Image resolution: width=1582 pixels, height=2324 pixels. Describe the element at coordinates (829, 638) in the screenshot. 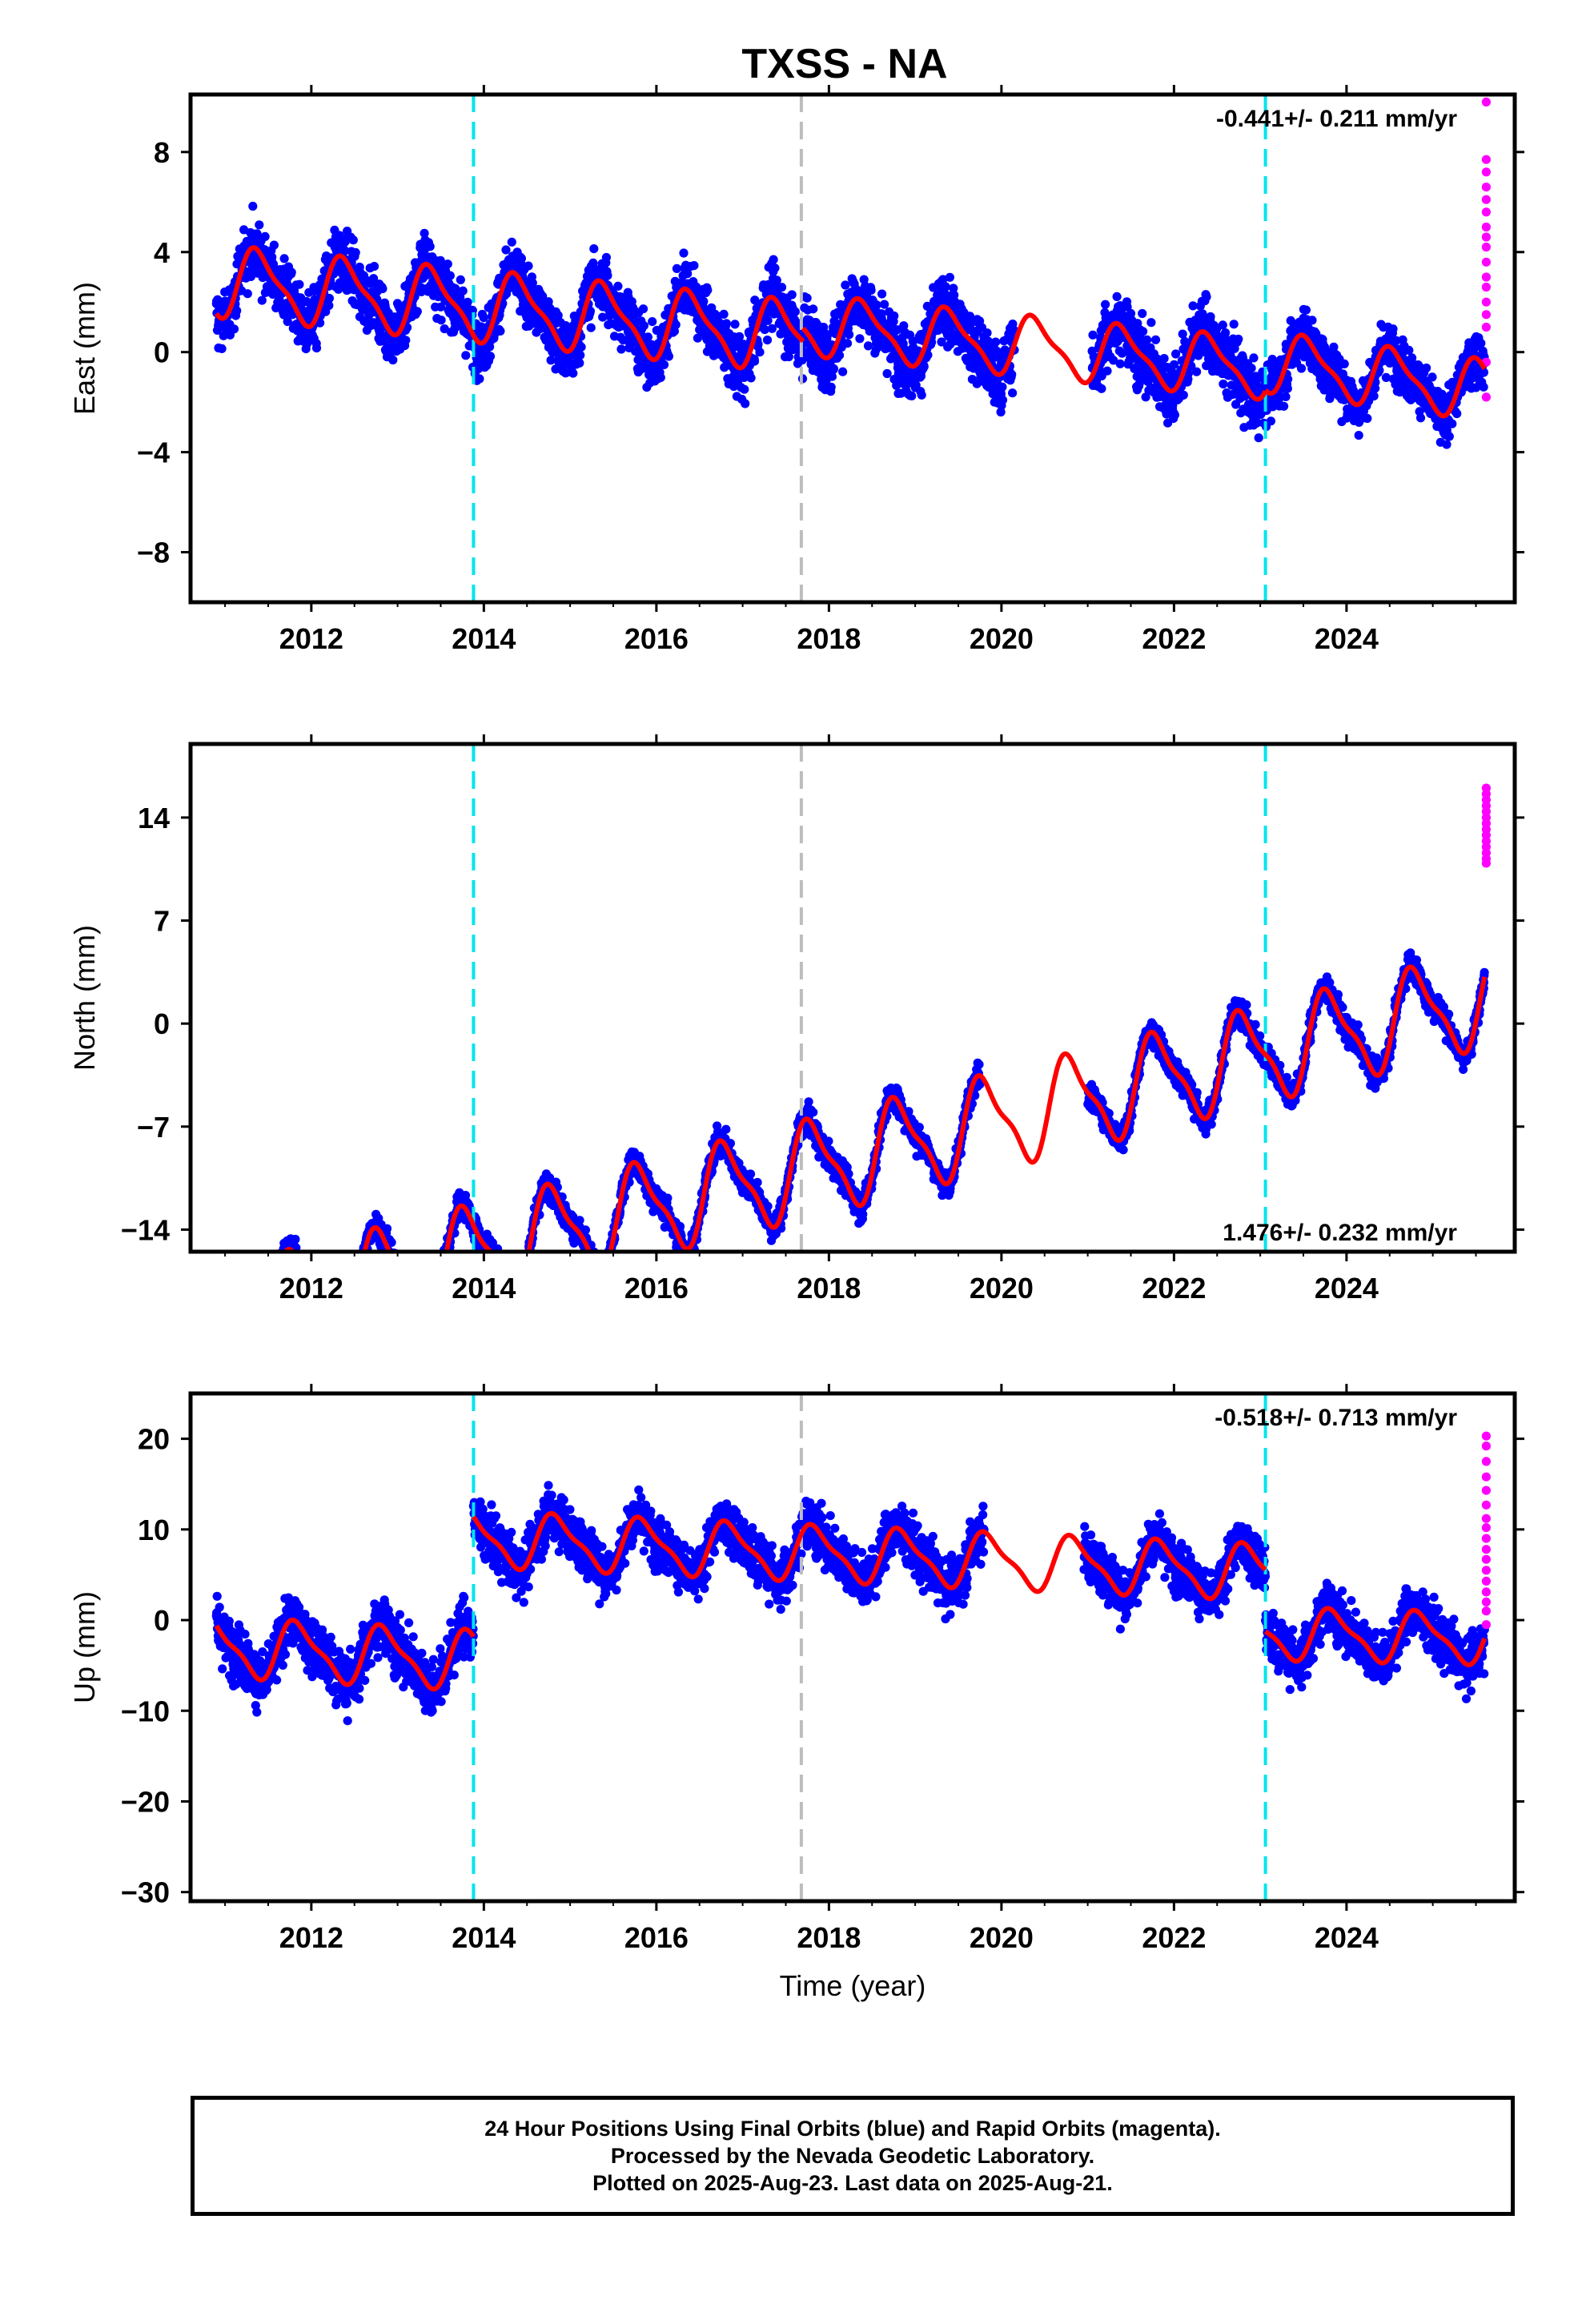

I see `x-tick-label: 2018` at that location.